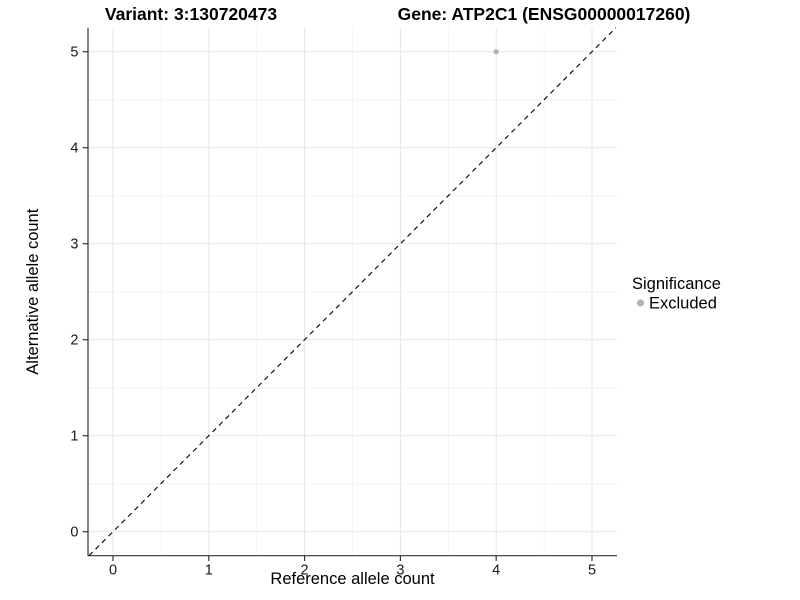  I want to click on legend-swatch-excluded-icon, so click(640, 303).